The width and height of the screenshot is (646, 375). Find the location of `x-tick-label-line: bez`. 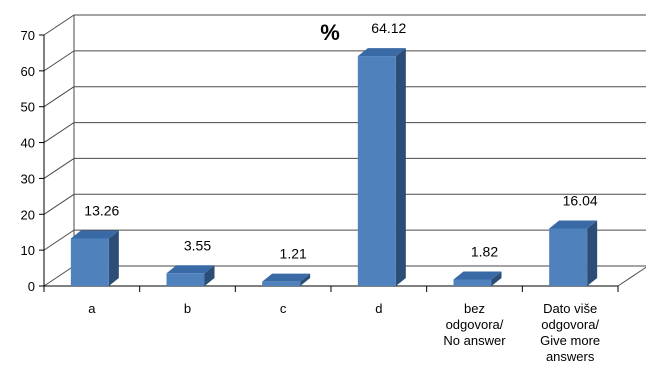

x-tick-label-line: bez is located at coordinates (474, 308).